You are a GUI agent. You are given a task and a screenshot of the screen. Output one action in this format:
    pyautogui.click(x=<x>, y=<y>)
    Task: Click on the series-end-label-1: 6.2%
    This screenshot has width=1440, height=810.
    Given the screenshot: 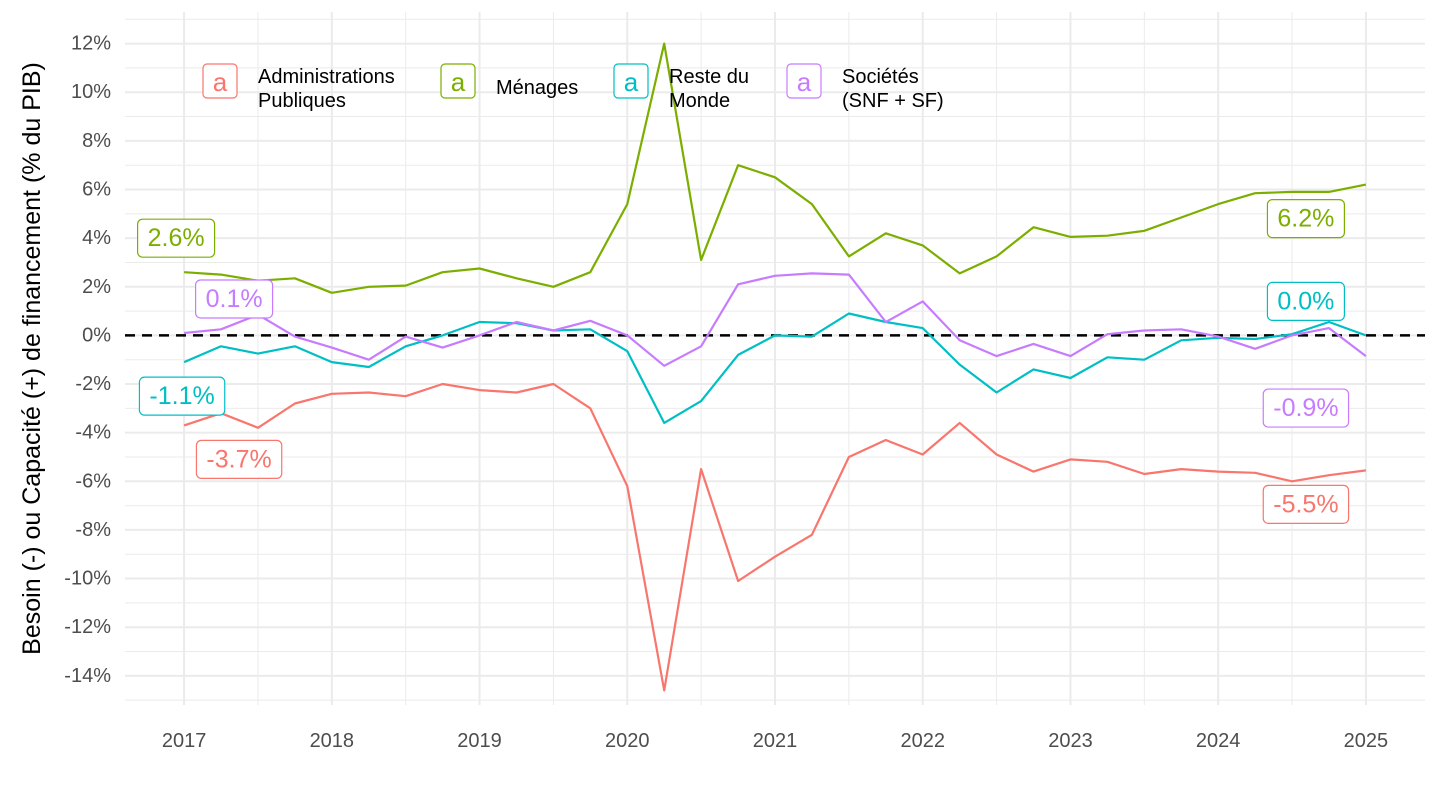 What is the action you would take?
    pyautogui.click(x=1306, y=219)
    